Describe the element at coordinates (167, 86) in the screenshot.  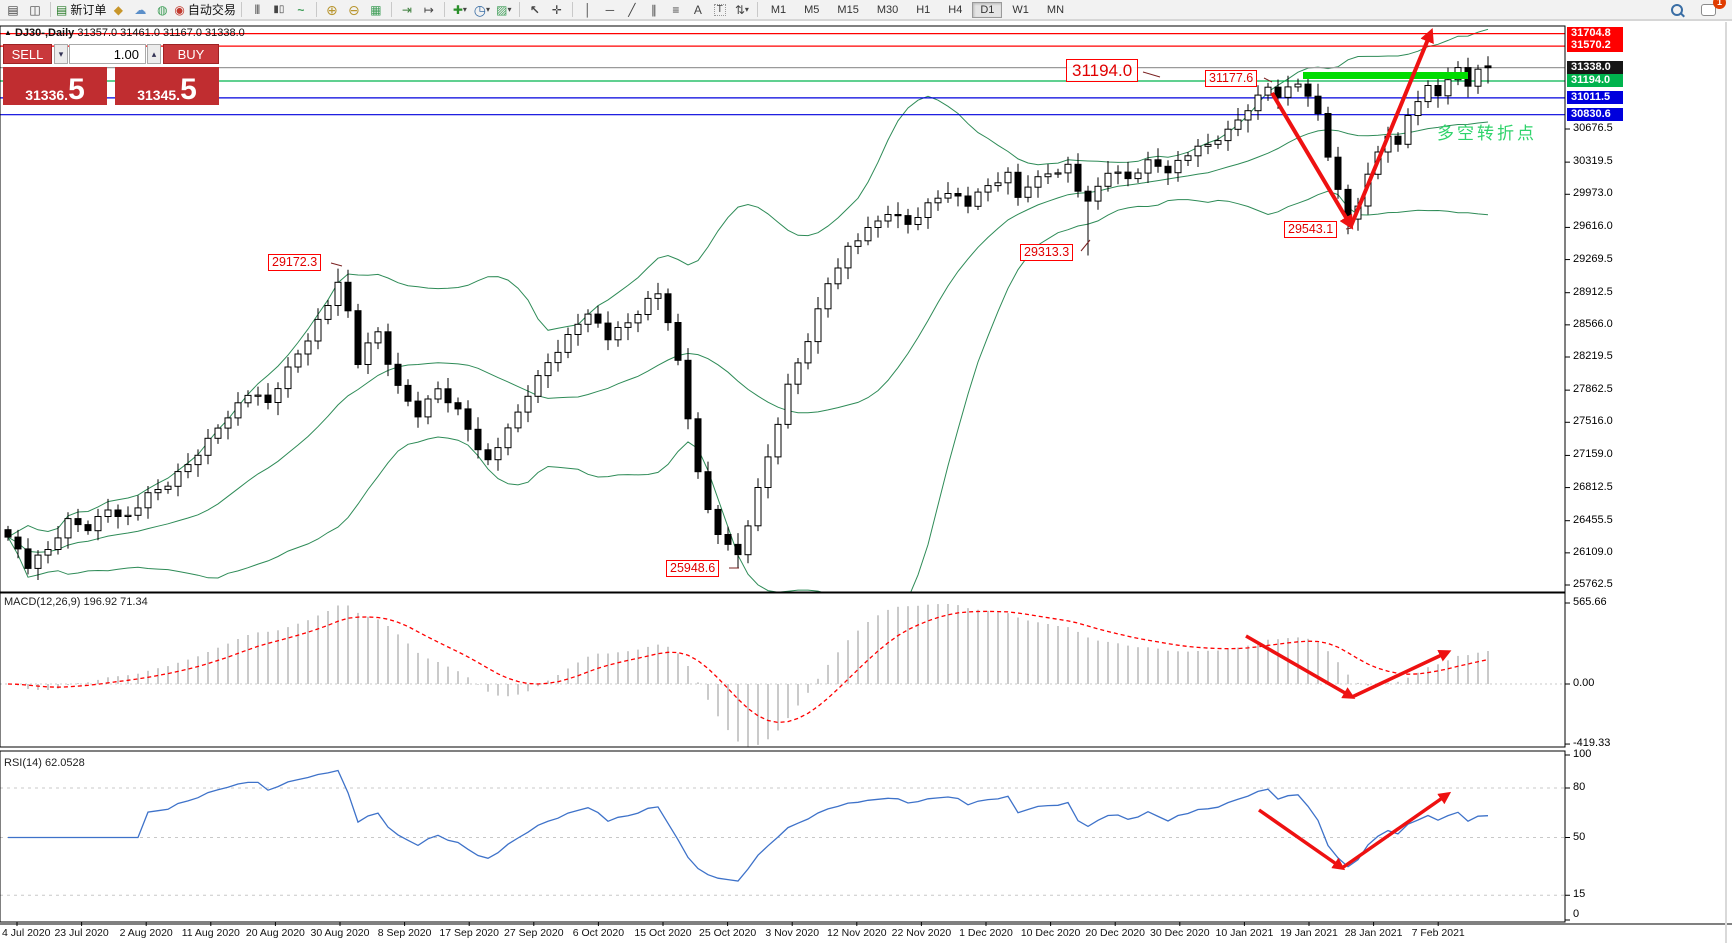
I see `buy-price: 31345. 5` at that location.